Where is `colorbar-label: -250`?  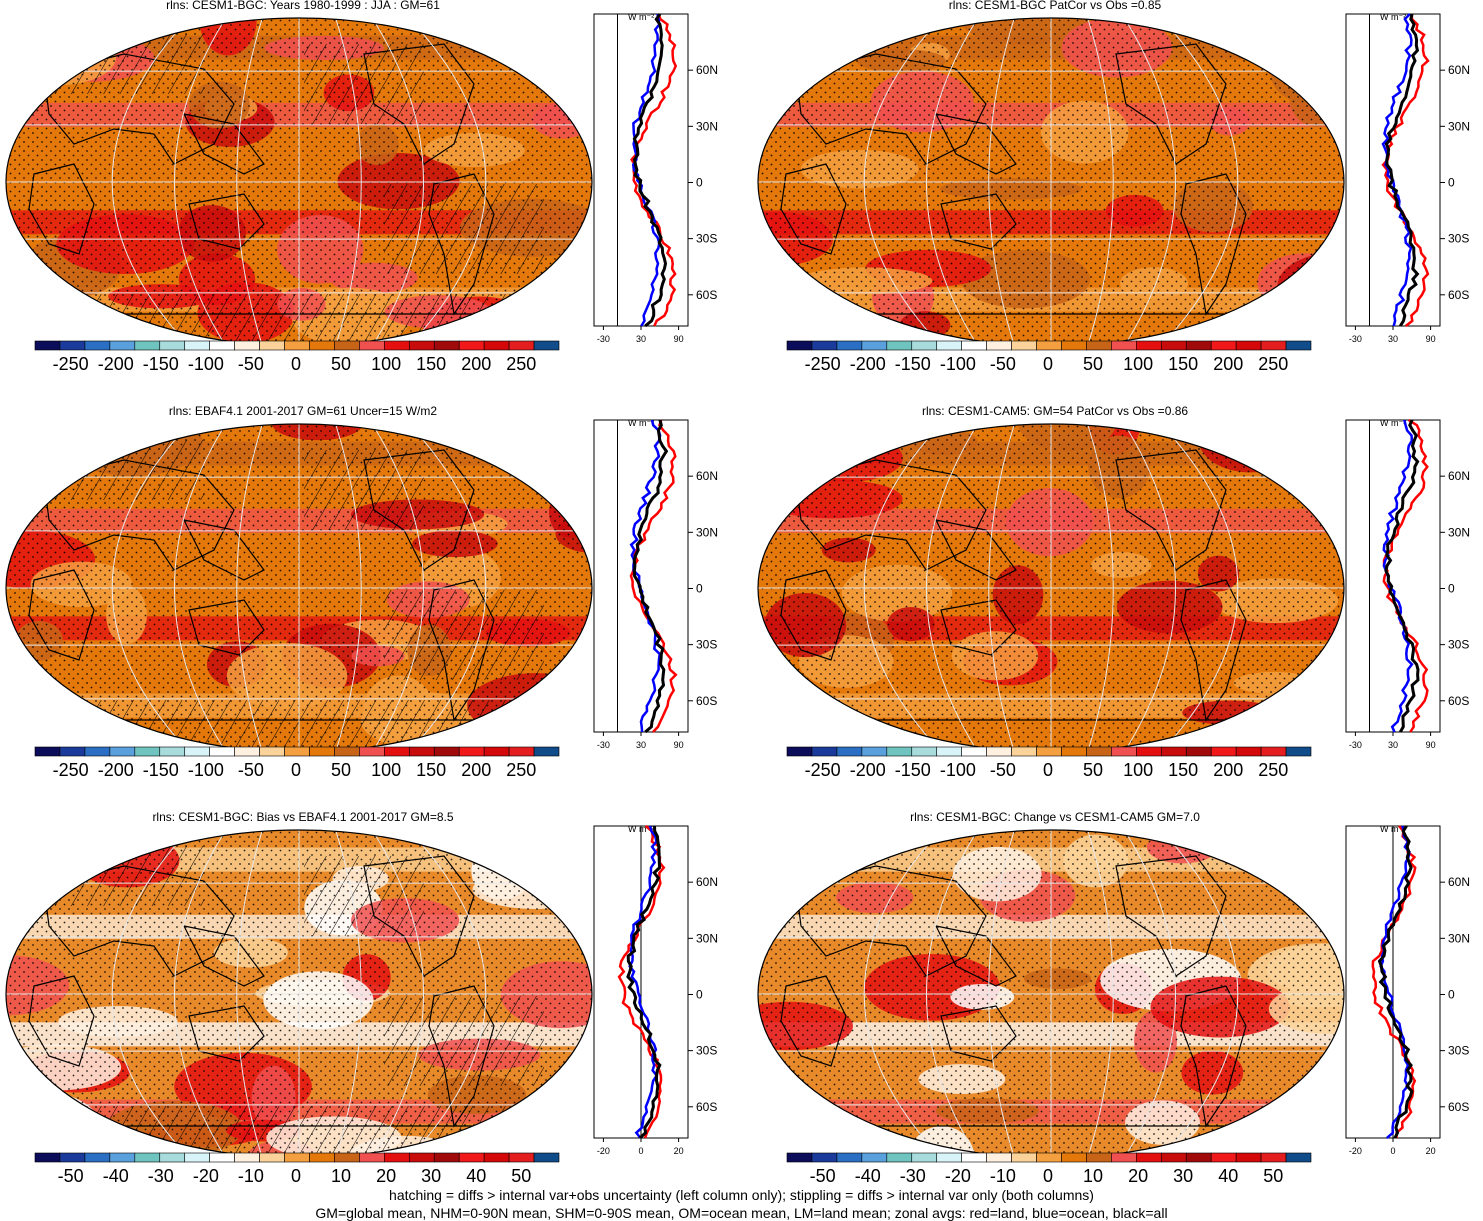 colorbar-label: -250 is located at coordinates (70, 770).